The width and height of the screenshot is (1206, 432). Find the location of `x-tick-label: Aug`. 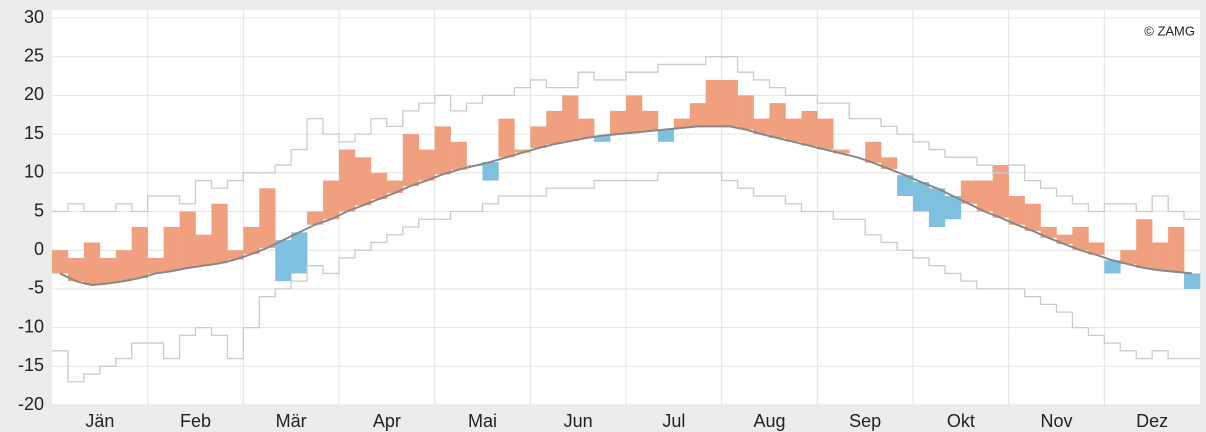

x-tick-label: Aug is located at coordinates (769, 421).